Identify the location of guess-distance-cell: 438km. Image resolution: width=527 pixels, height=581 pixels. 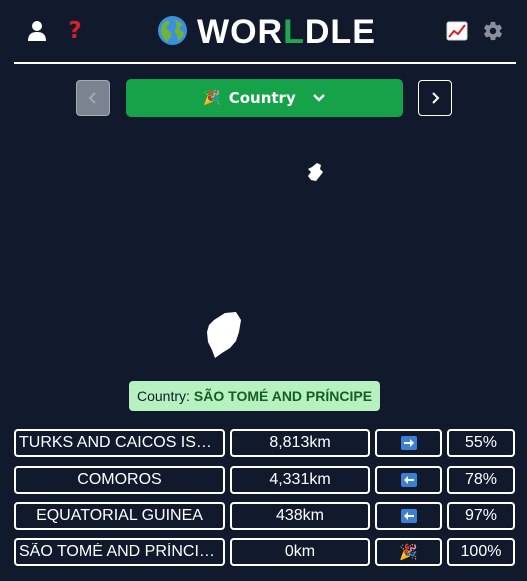
(300, 516).